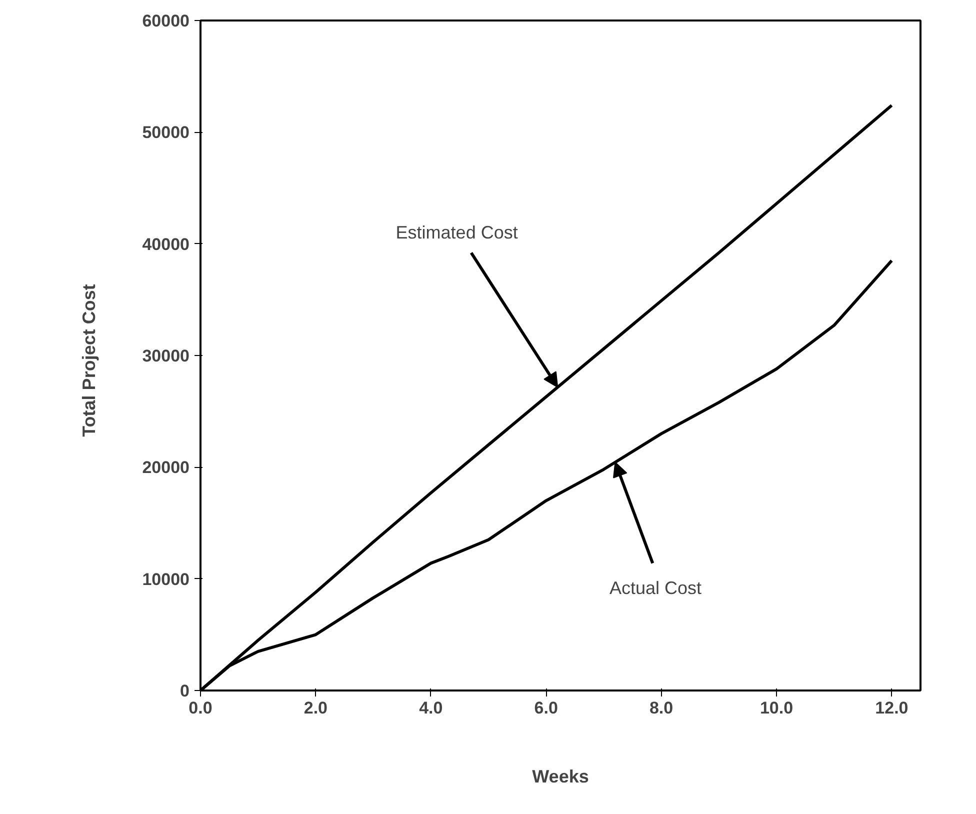 This screenshot has width=976, height=814. I want to click on y-axis-title: Total Project Cost, so click(89, 360).